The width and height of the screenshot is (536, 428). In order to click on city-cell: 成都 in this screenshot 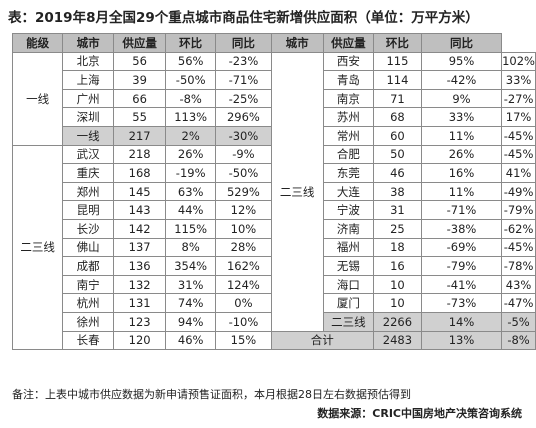, I will do `click(88, 266)`.